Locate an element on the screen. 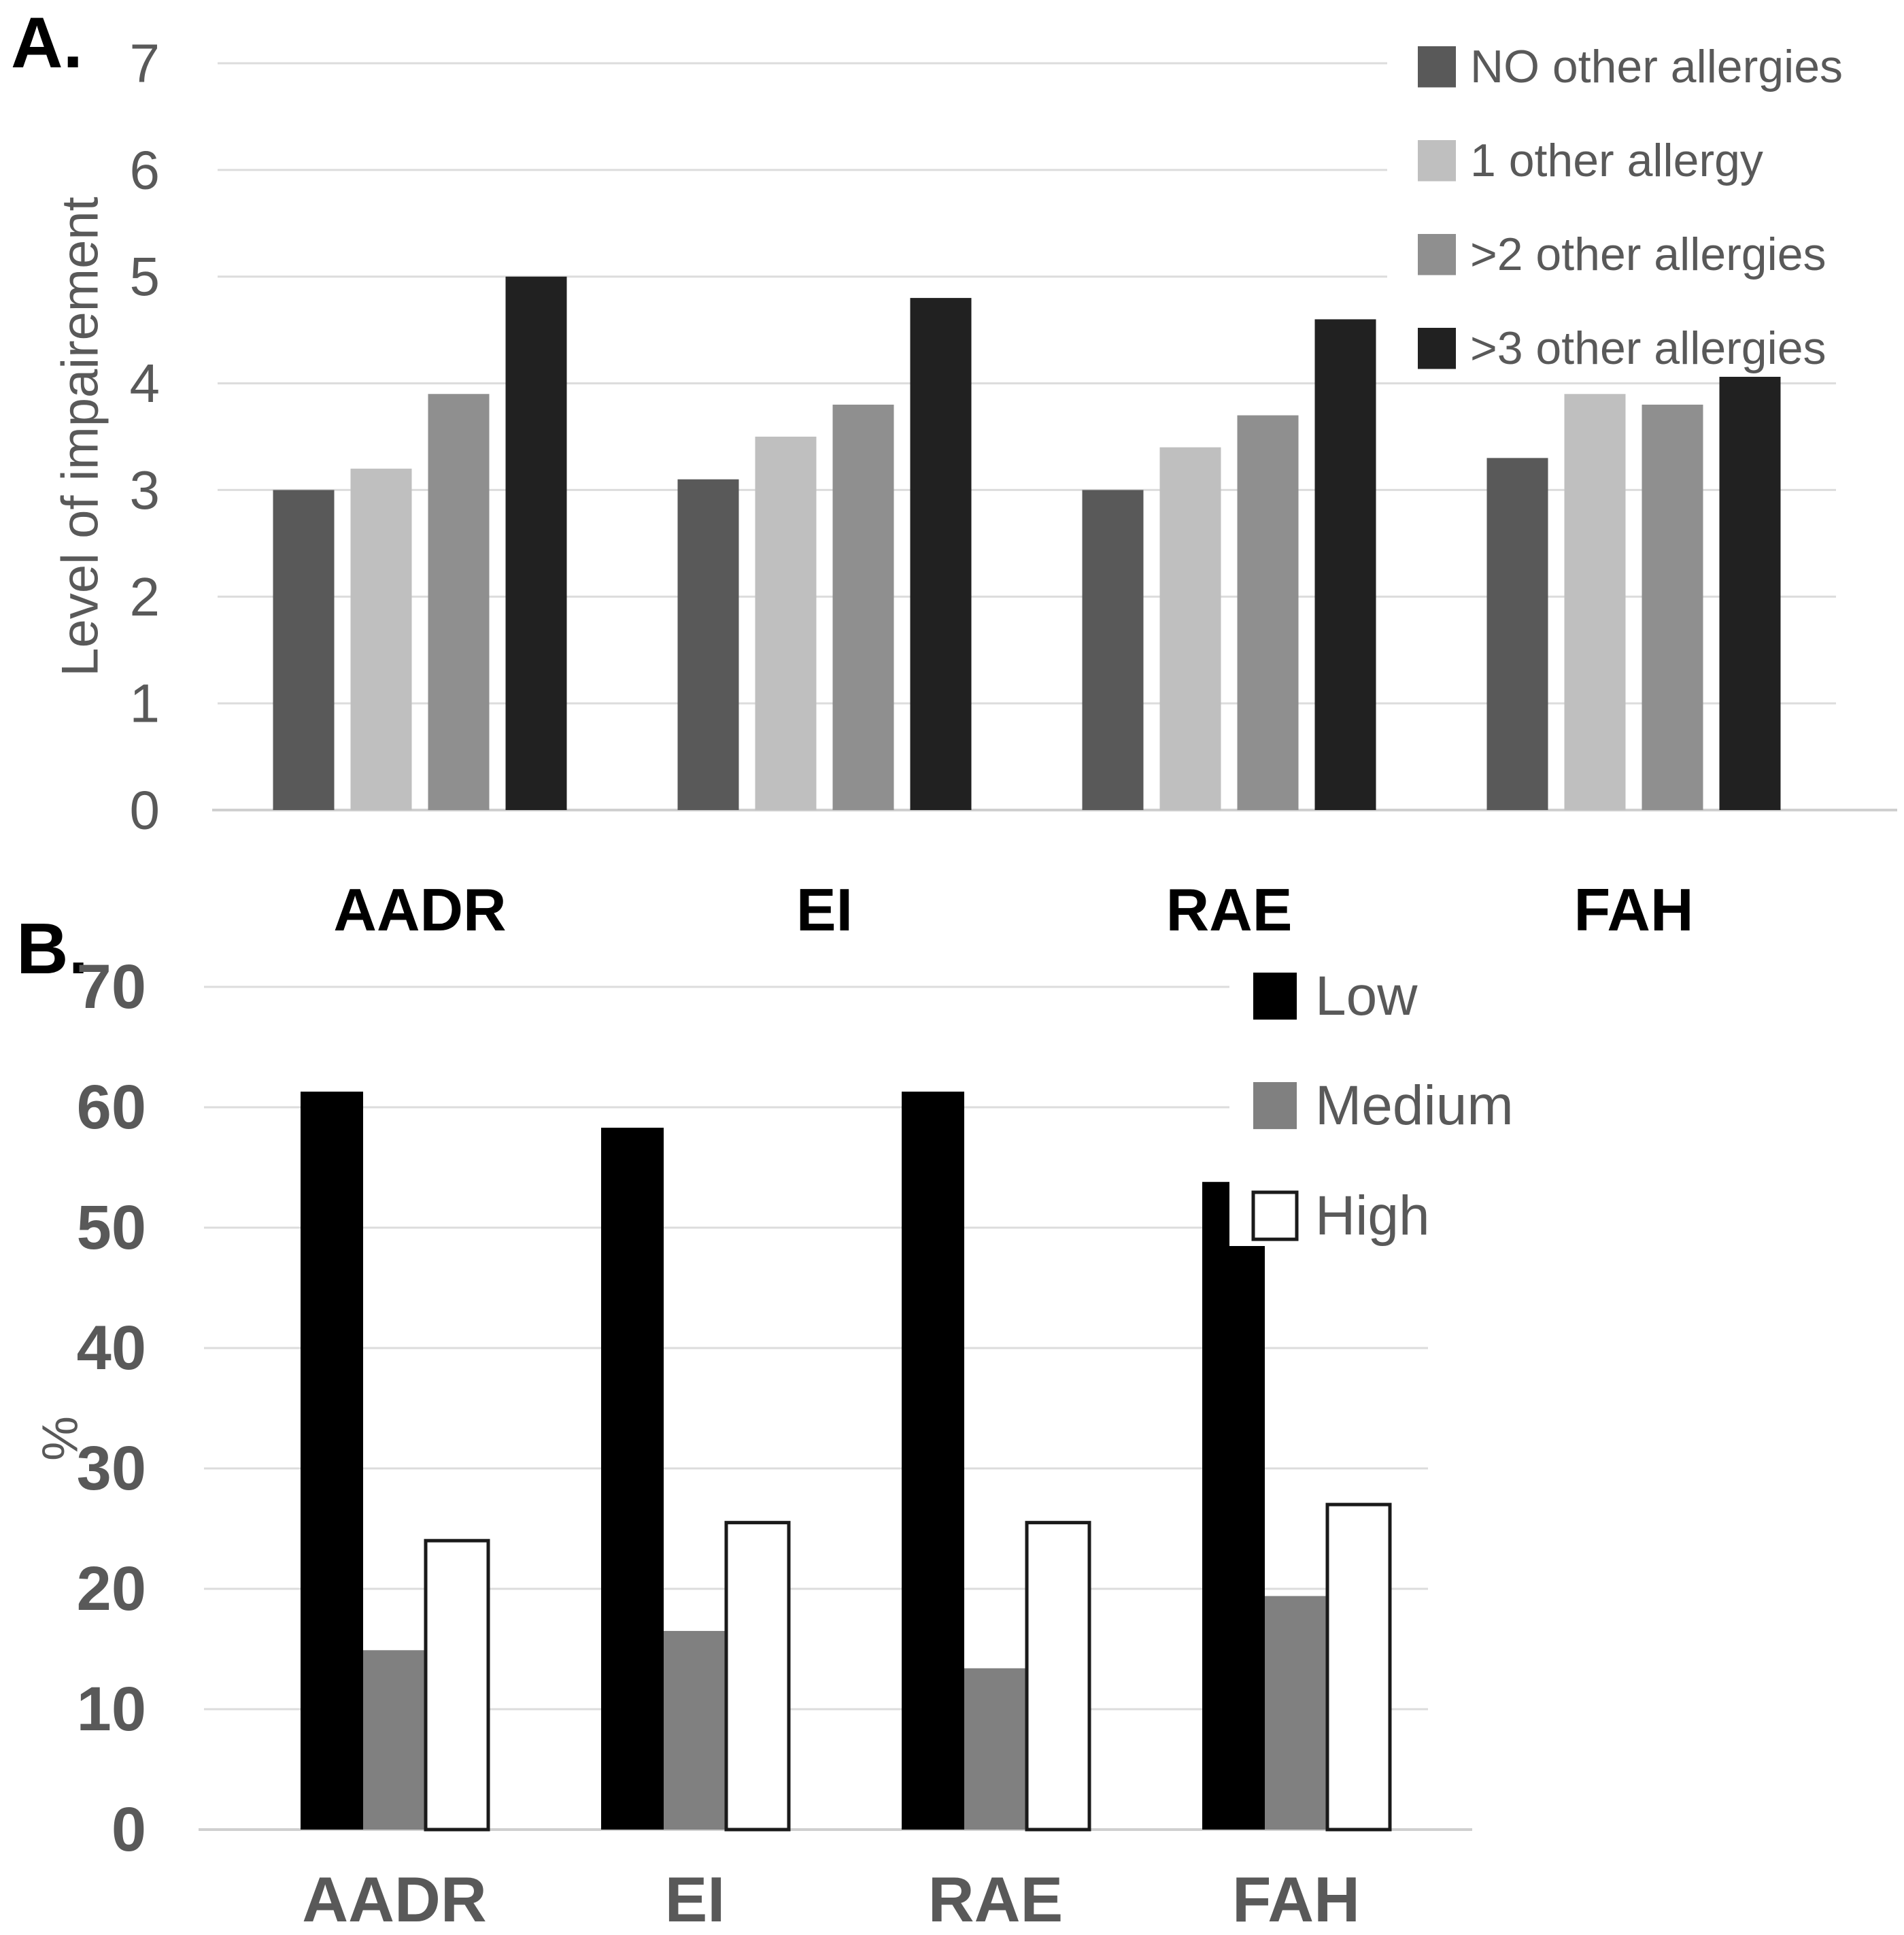  legend-label-no-other-allergies: NO other allergies is located at coordinates (1656, 66).